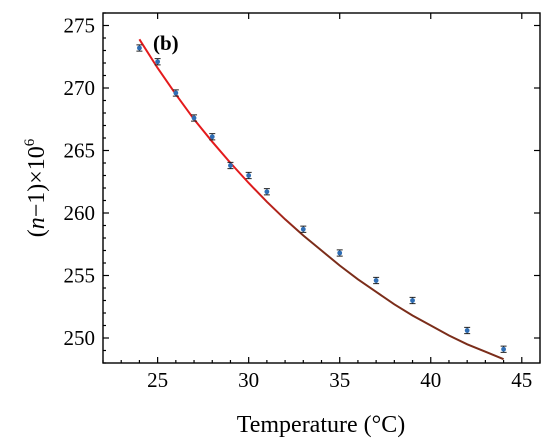  What do you see at coordinates (80, 338) in the screenshot?
I see `y-tick-label: 250` at bounding box center [80, 338].